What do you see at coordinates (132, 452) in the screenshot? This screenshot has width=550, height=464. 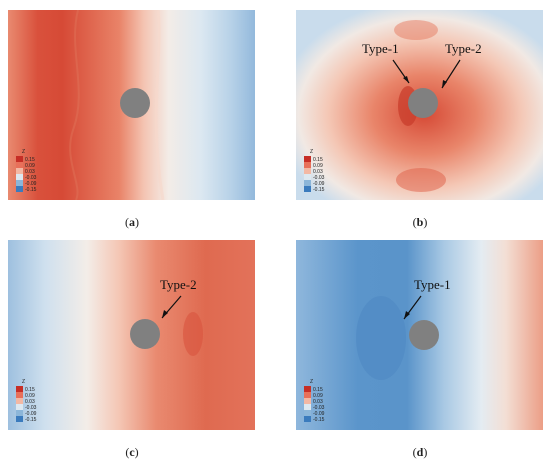 I see `caption-c: (c)` at bounding box center [132, 452].